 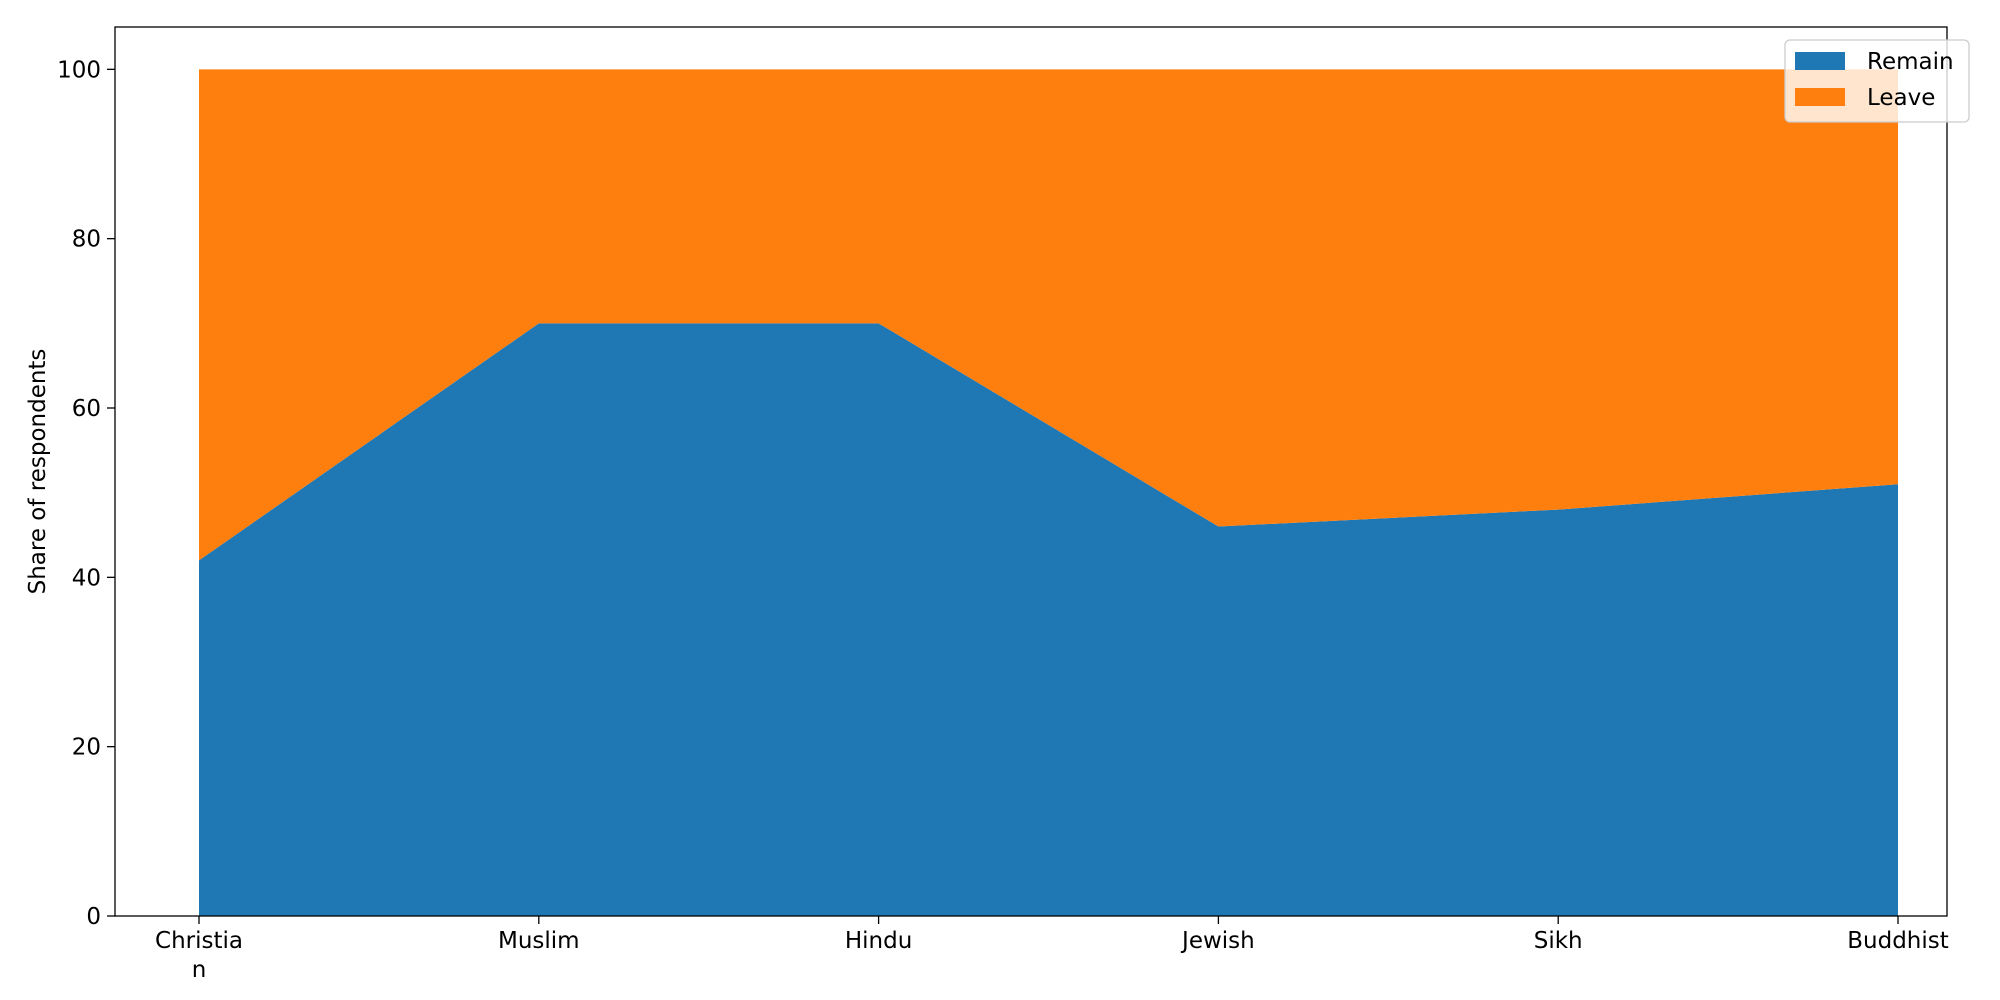 What do you see at coordinates (199, 941) in the screenshot?
I see `x-tick-label: Christia` at bounding box center [199, 941].